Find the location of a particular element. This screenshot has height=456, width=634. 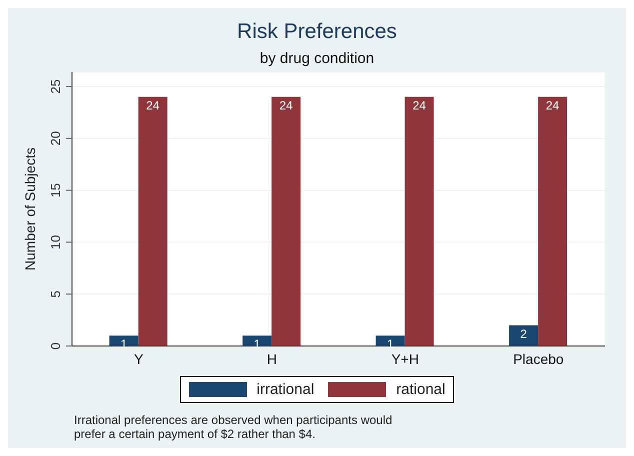

data-label: 2 is located at coordinates (524, 333).